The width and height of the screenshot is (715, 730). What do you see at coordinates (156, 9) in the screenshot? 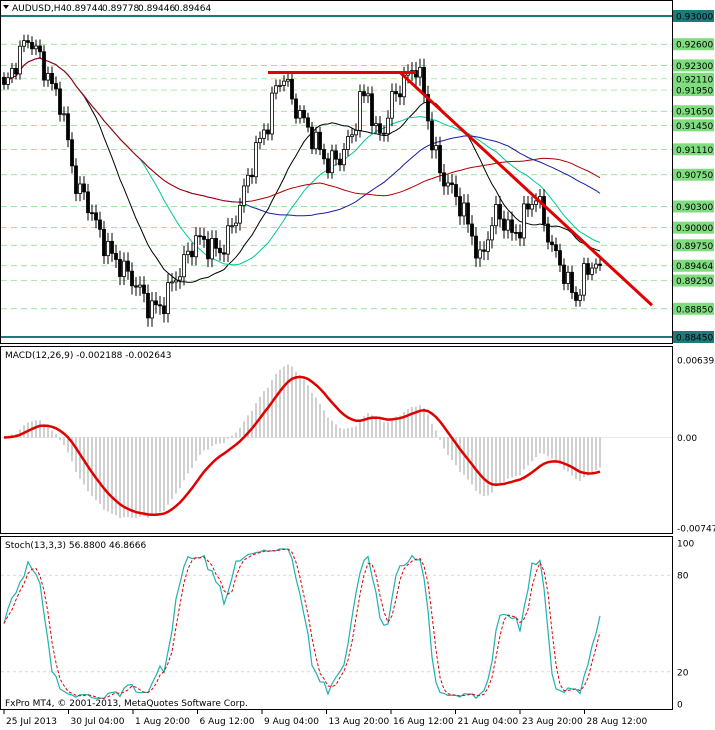
I see `ohlc-low: 0.89446` at bounding box center [156, 9].